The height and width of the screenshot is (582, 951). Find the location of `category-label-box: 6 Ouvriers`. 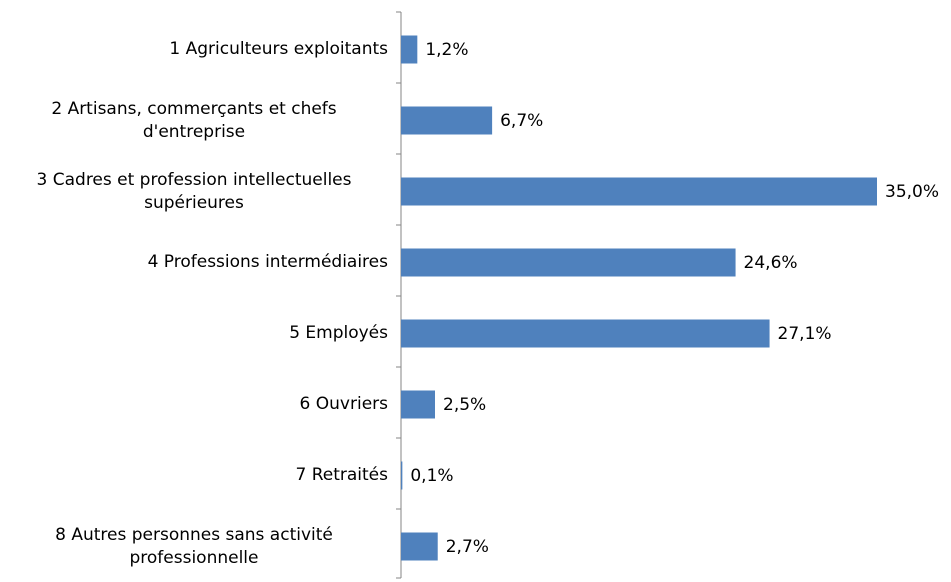

category-label-box: 6 Ouvriers is located at coordinates (194, 404).